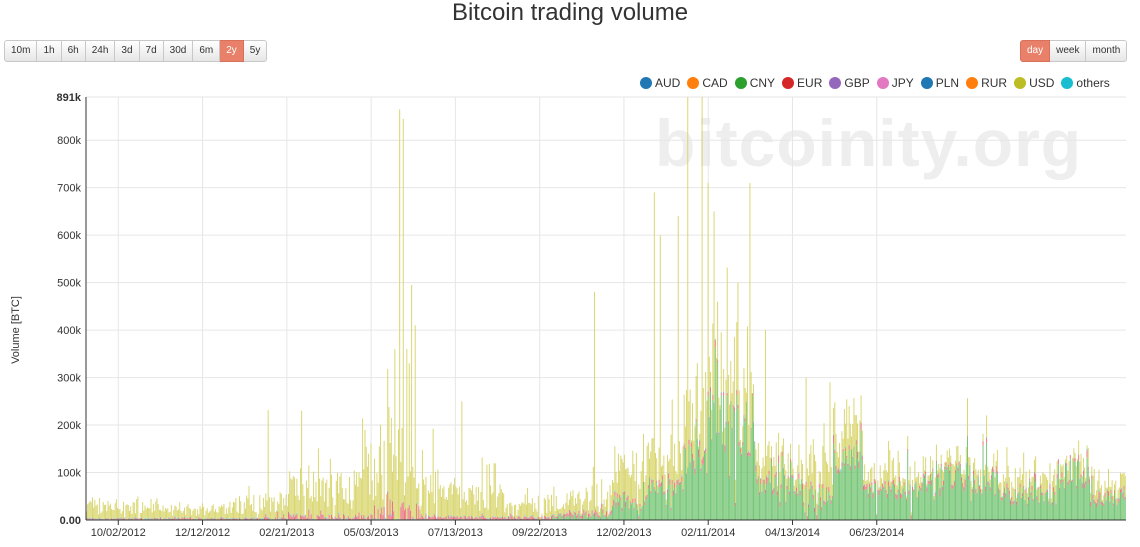 The height and width of the screenshot is (547, 1140). Describe the element at coordinates (100, 51) in the screenshot. I see `timespan-button-24h: 24h` at that location.